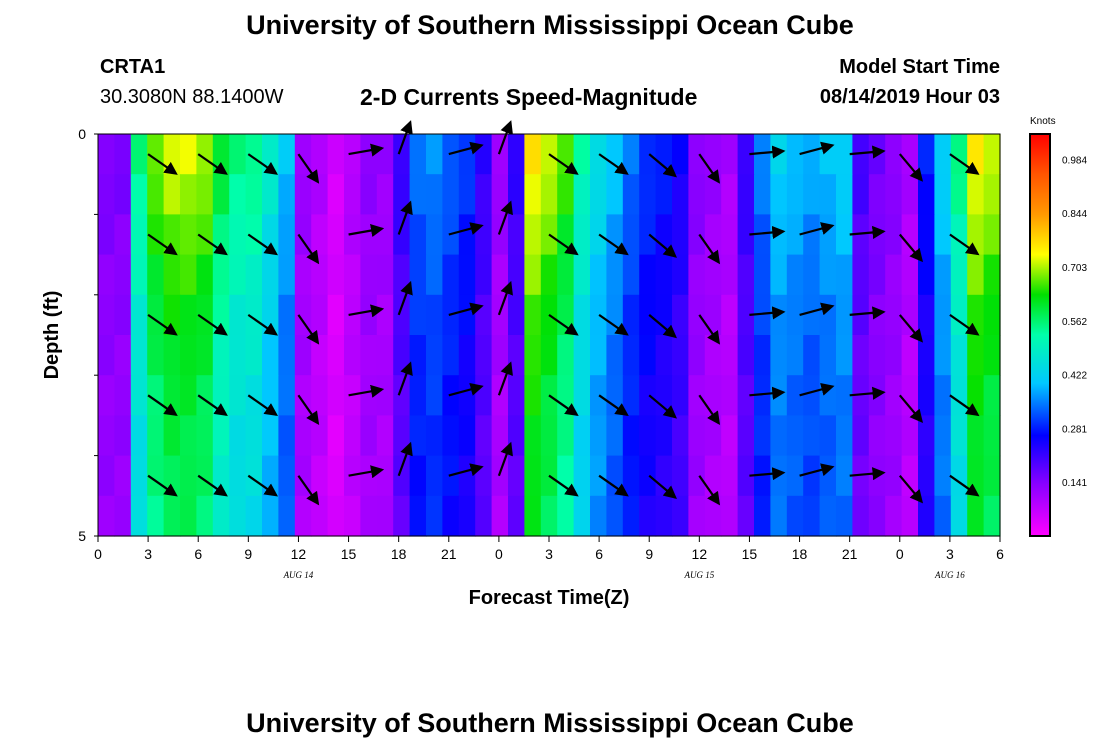  I want to click on x-tick-label: 6, so click(1000, 554).